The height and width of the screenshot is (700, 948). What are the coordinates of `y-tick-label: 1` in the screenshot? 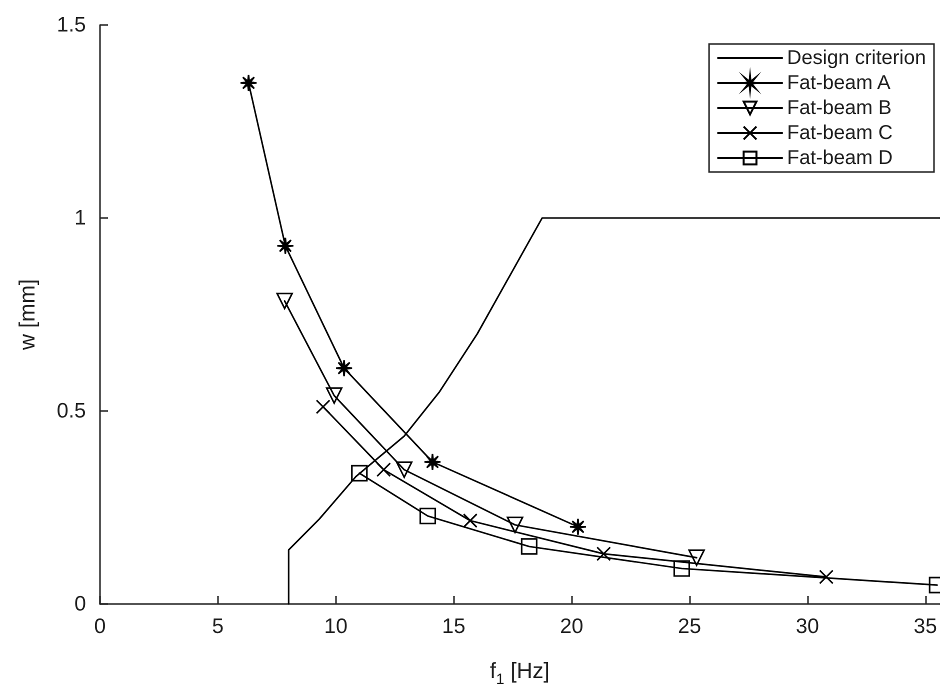 It's located at (80, 218).